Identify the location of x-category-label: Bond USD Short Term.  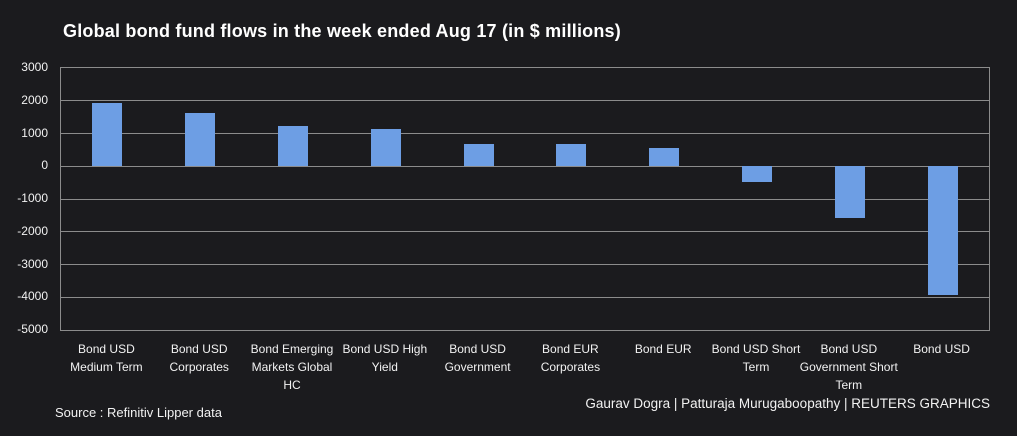
(756, 358).